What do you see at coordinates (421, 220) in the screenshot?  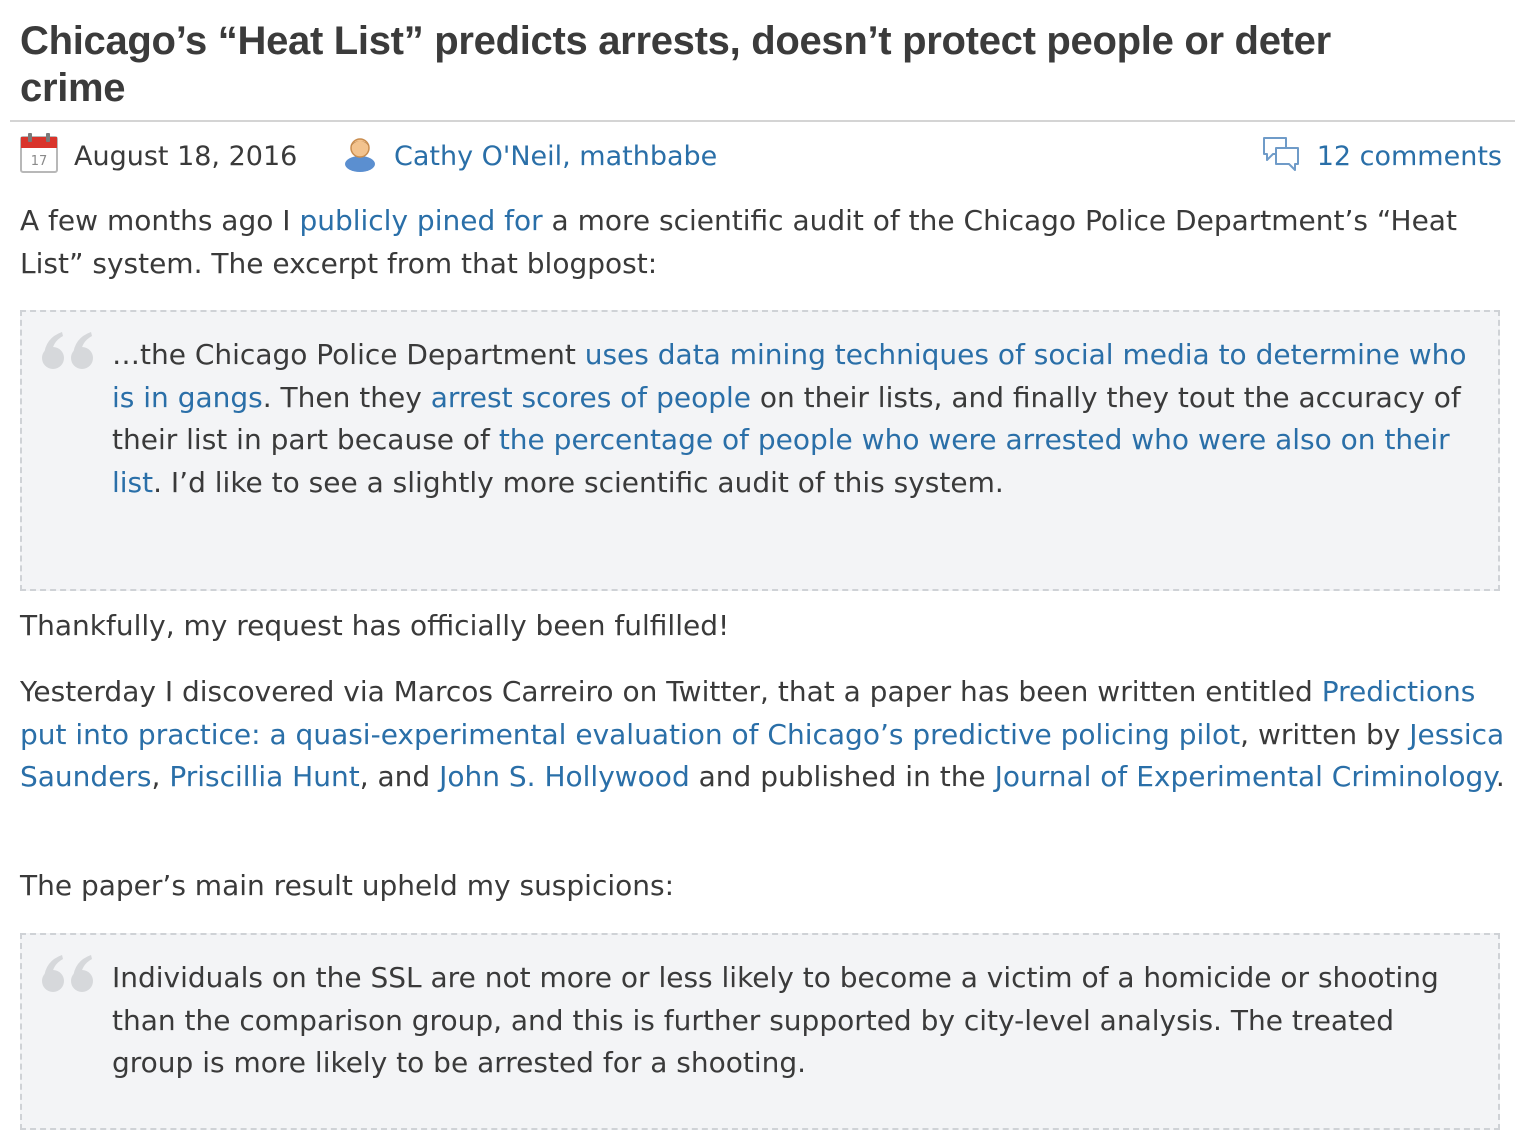 I see `publicly-pined-link: publicly pined for` at bounding box center [421, 220].